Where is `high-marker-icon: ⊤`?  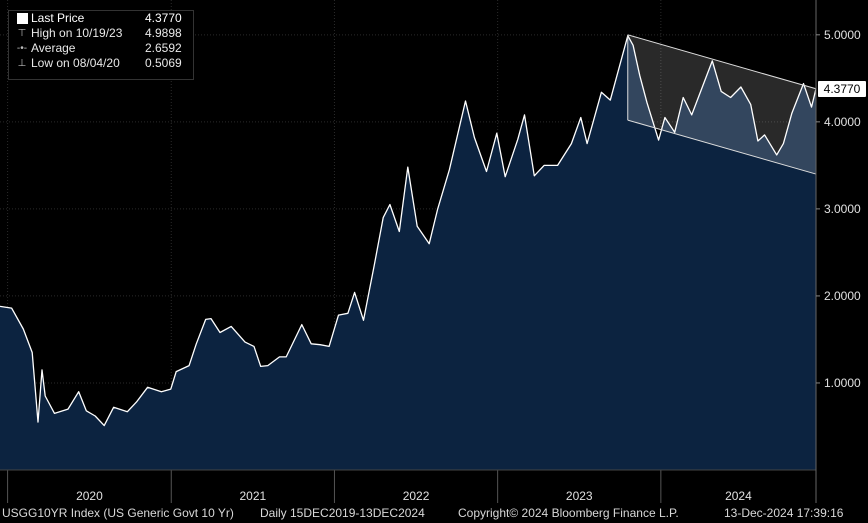
high-marker-icon: ⊤ is located at coordinates (22, 33).